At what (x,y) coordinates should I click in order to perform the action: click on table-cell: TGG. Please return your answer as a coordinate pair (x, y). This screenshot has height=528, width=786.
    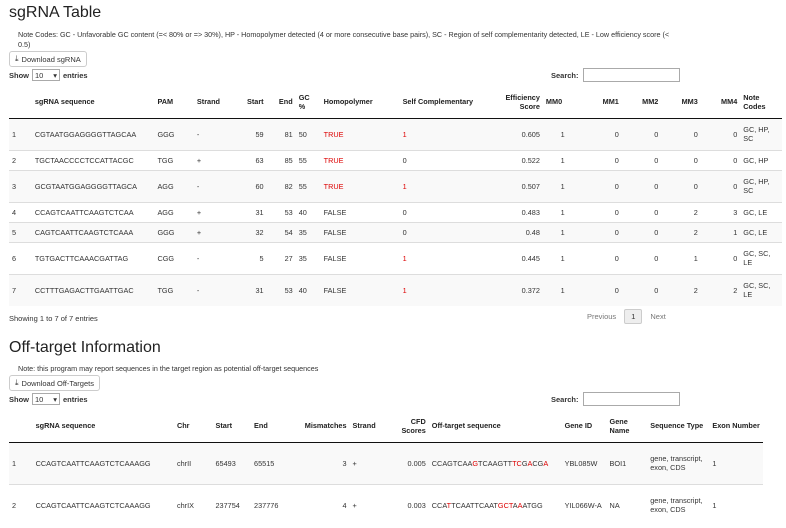
    Looking at the image, I should click on (174, 159).